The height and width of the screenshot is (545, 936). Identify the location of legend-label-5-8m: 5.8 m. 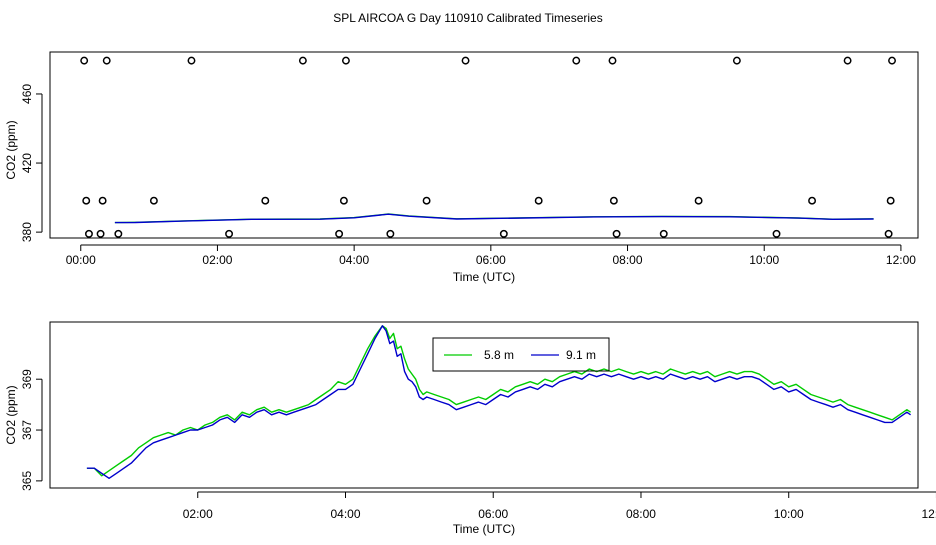
(499, 355).